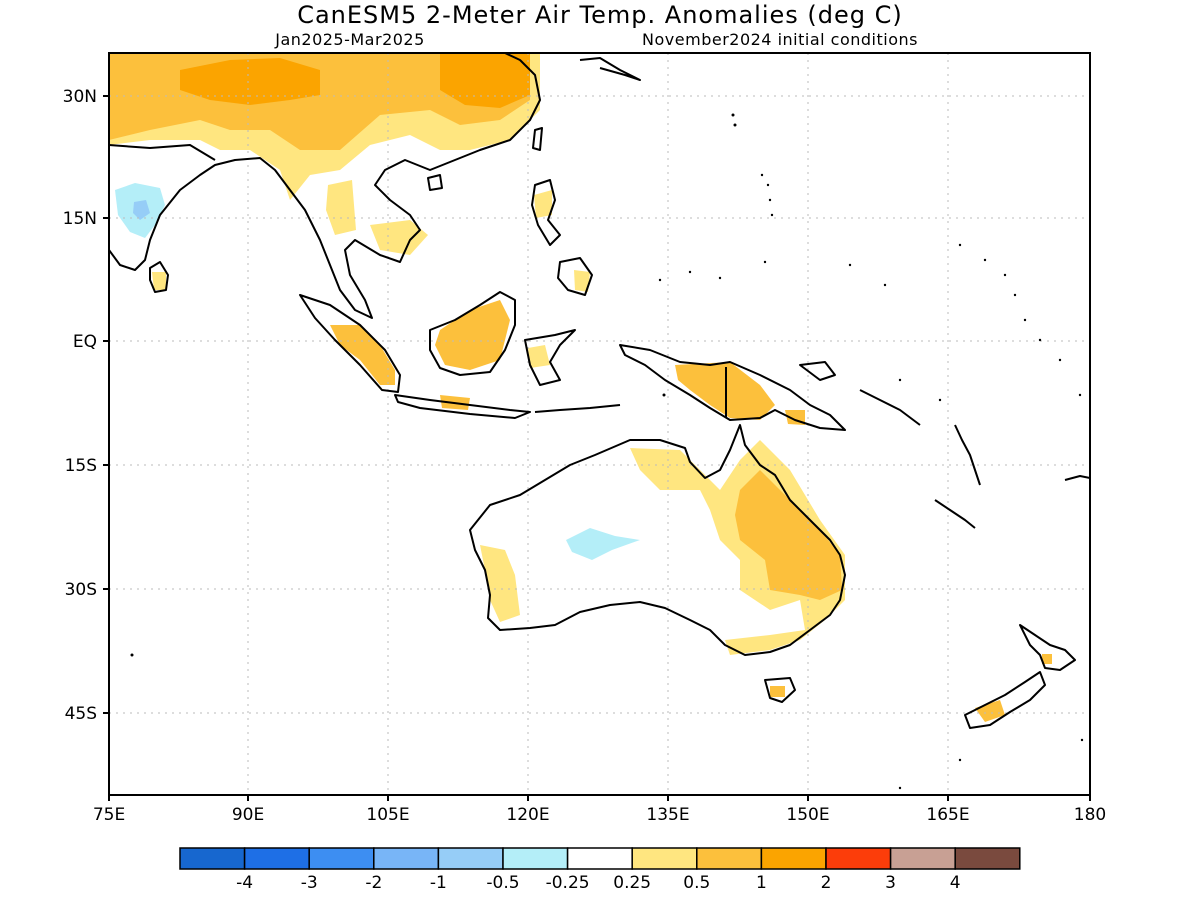 The height and width of the screenshot is (900, 1200). I want to click on coastline-bismarck, so click(817, 371).